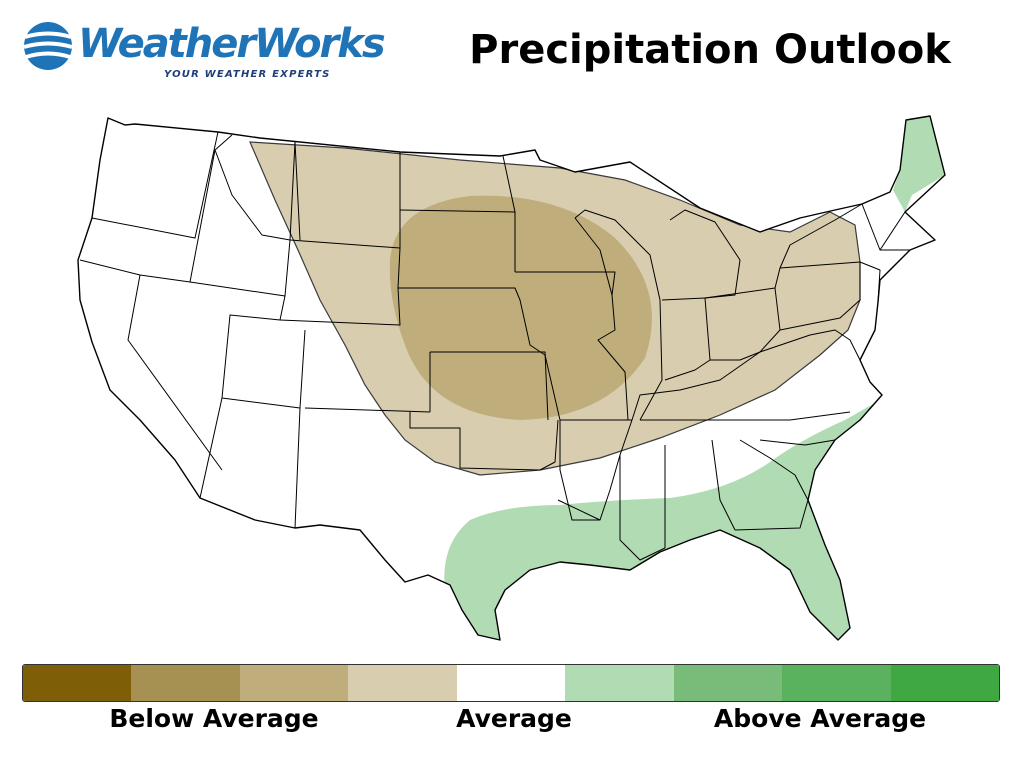  What do you see at coordinates (820, 718) in the screenshot?
I see `legend-label-above: Above Average` at bounding box center [820, 718].